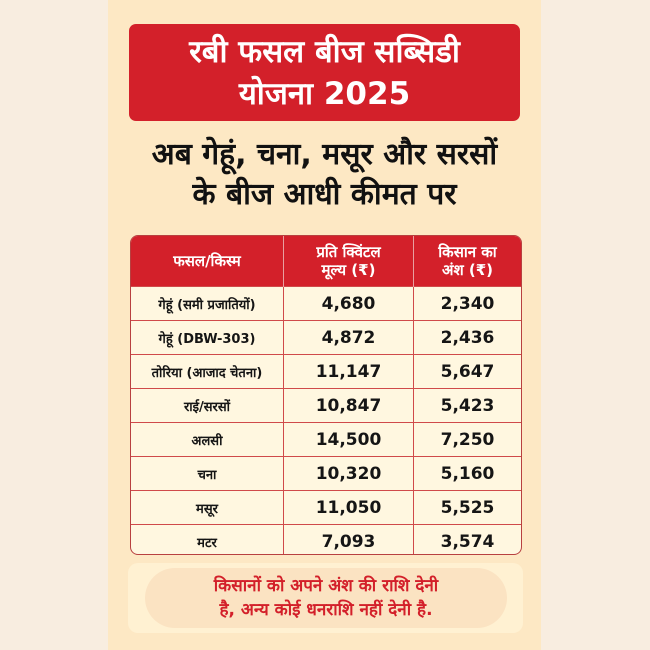  What do you see at coordinates (348, 539) in the screenshot?
I see `cell-price: 7,093` at bounding box center [348, 539].